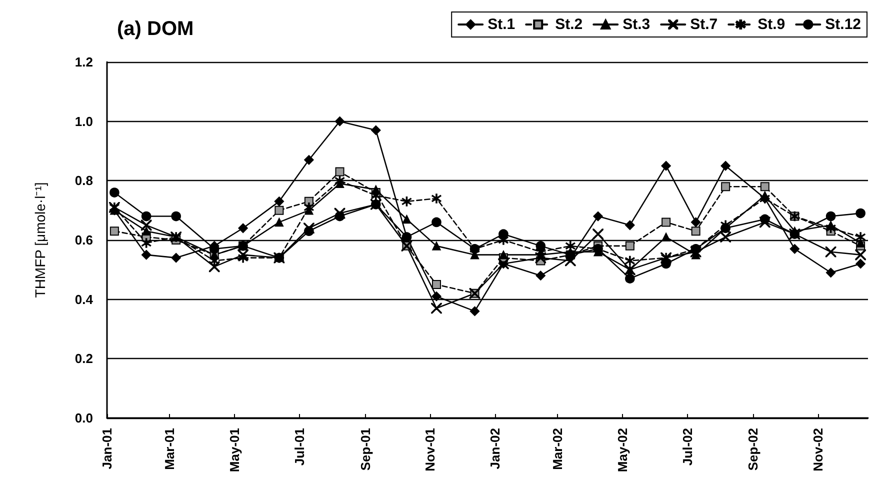 The image size is (875, 502). Describe the element at coordinates (818, 450) in the screenshot. I see `x-tick-label: Nov-02` at that location.